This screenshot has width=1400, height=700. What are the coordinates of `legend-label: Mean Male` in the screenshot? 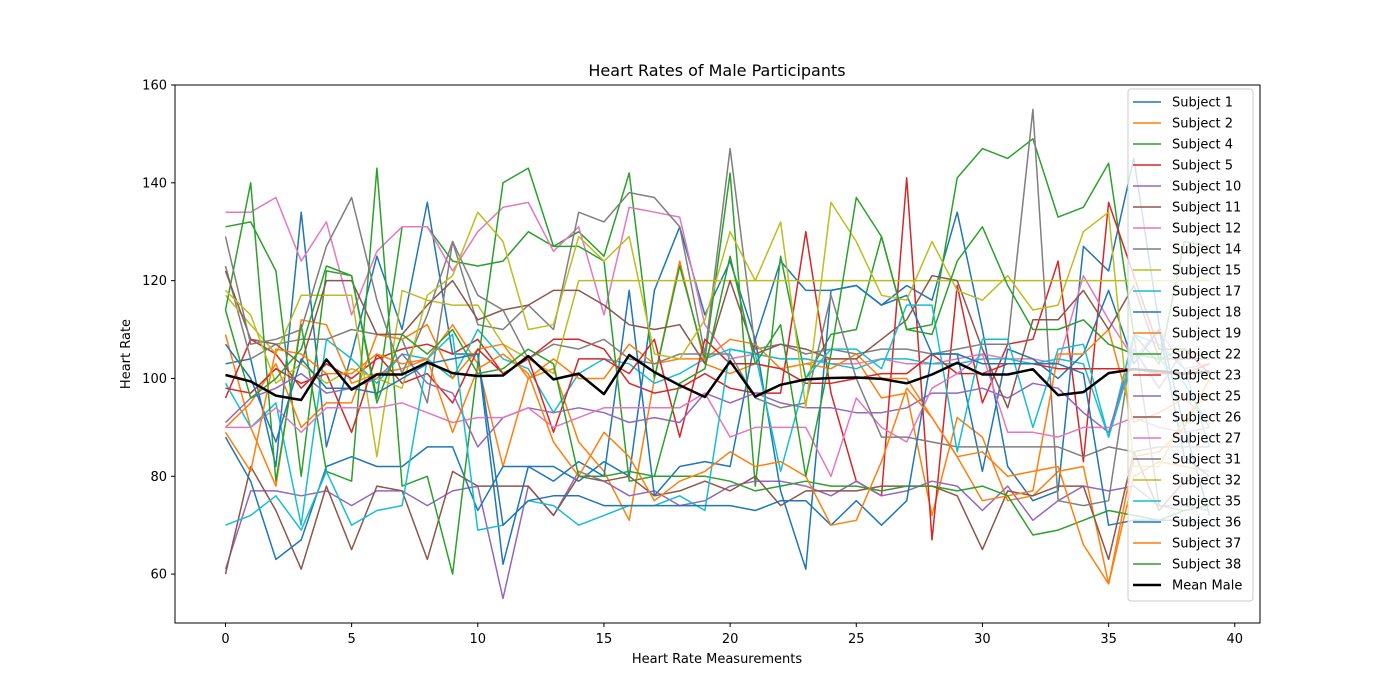 It's located at (1207, 586).